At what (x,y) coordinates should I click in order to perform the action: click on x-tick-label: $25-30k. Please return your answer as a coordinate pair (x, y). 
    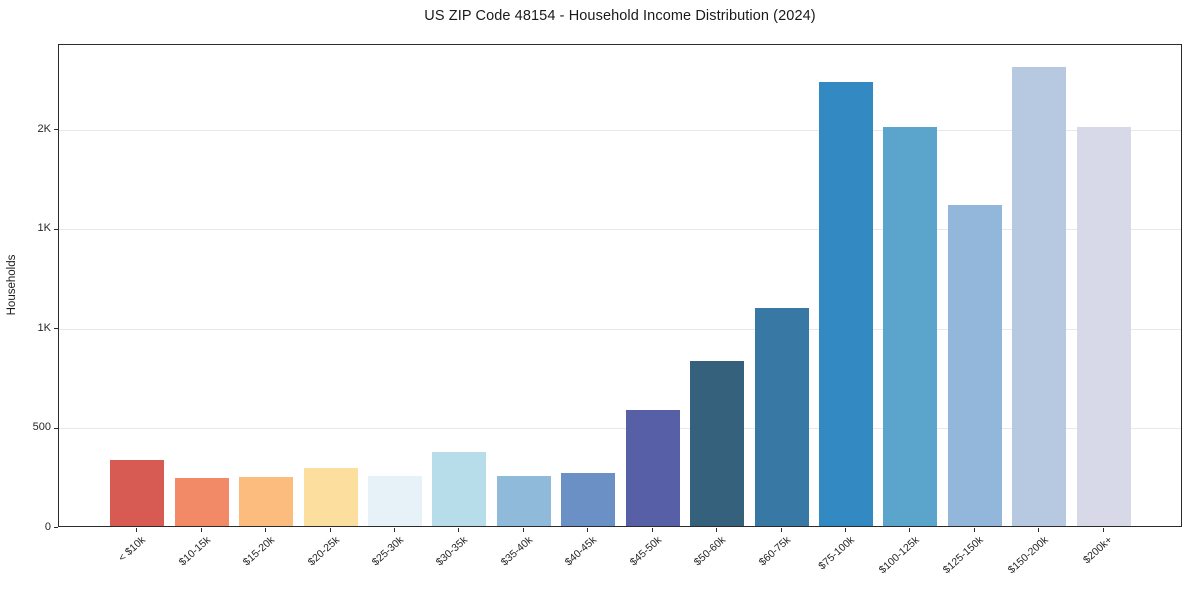
    Looking at the image, I should click on (387, 551).